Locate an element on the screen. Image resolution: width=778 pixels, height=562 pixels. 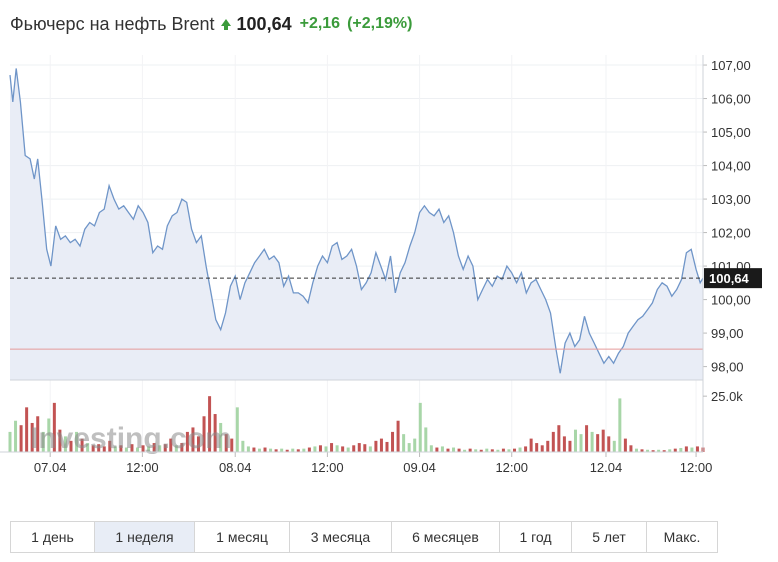
x-tick-label: 09.04 is located at coordinates (419, 467).